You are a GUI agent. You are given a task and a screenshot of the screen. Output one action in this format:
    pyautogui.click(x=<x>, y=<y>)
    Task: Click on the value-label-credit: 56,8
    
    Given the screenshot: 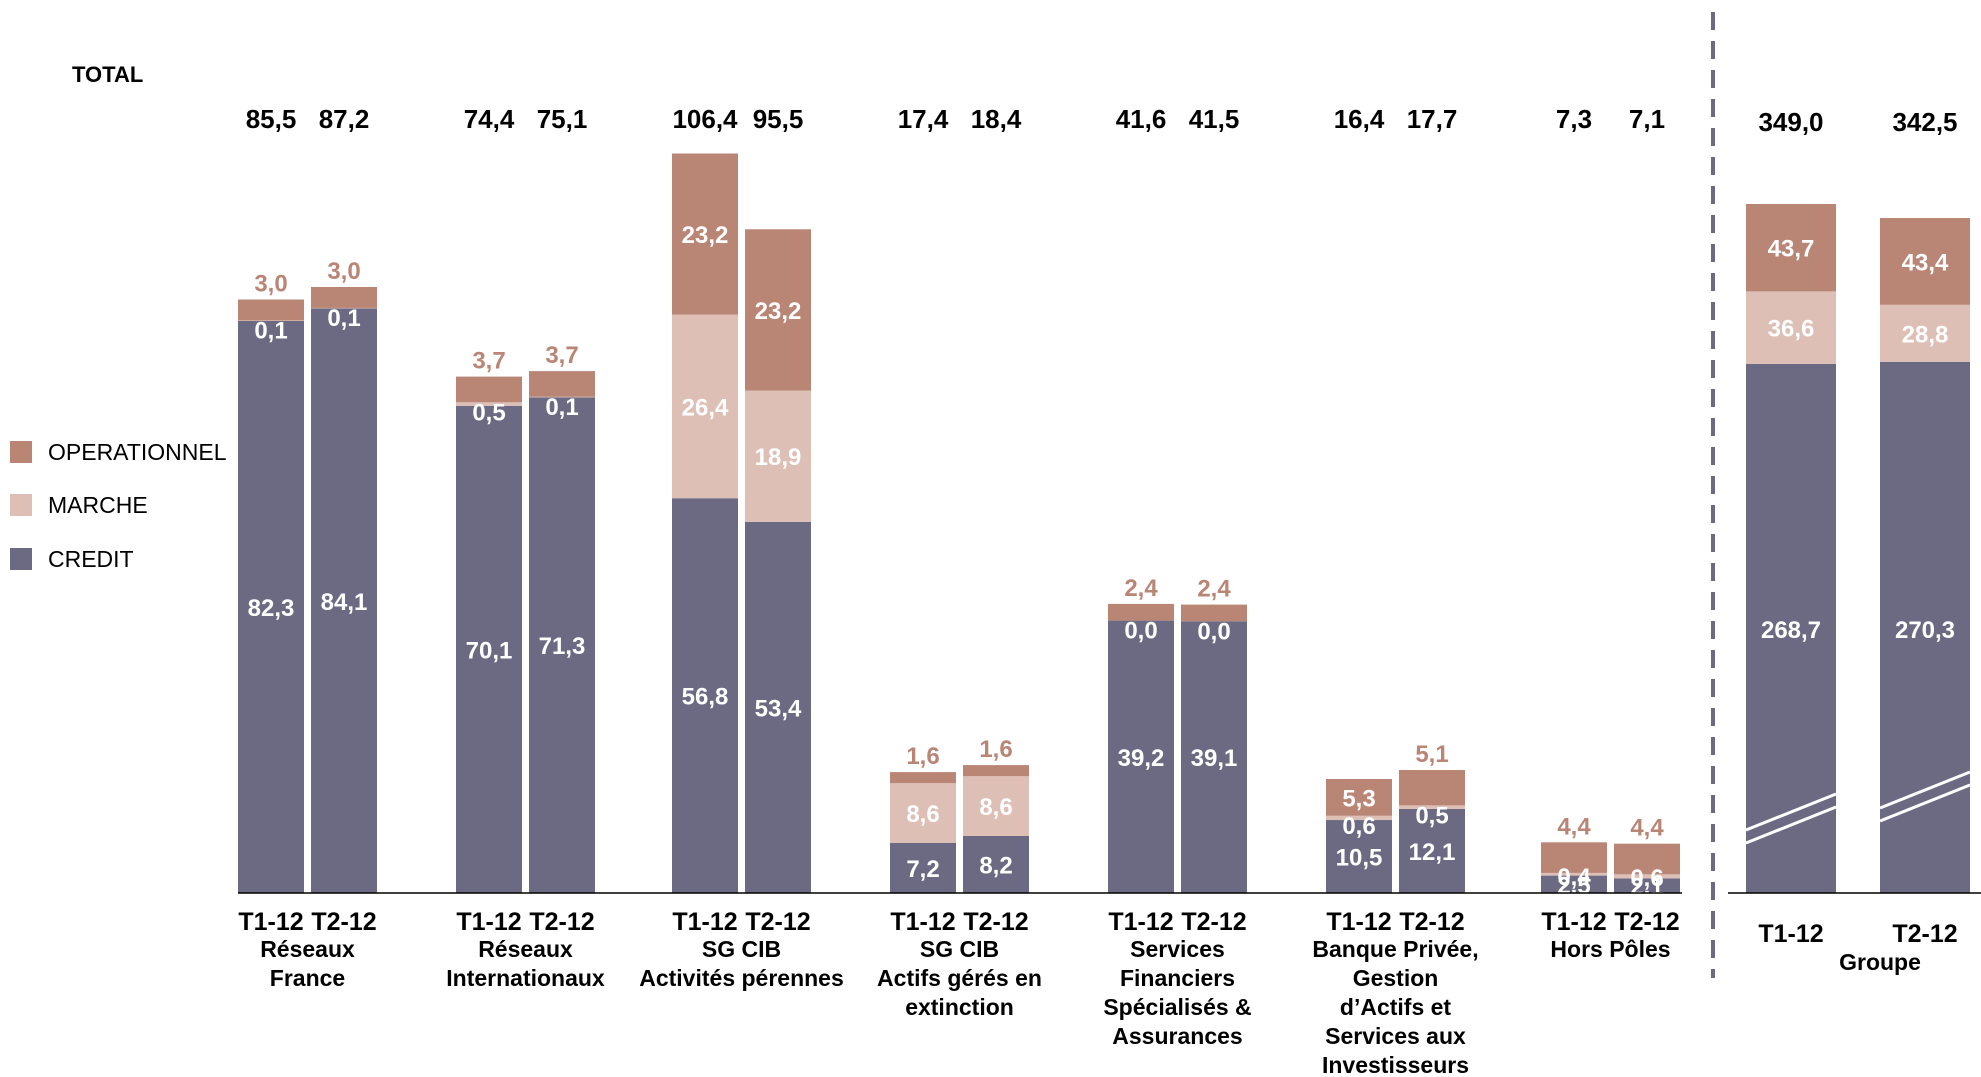 What is the action you would take?
    pyautogui.click(x=705, y=697)
    